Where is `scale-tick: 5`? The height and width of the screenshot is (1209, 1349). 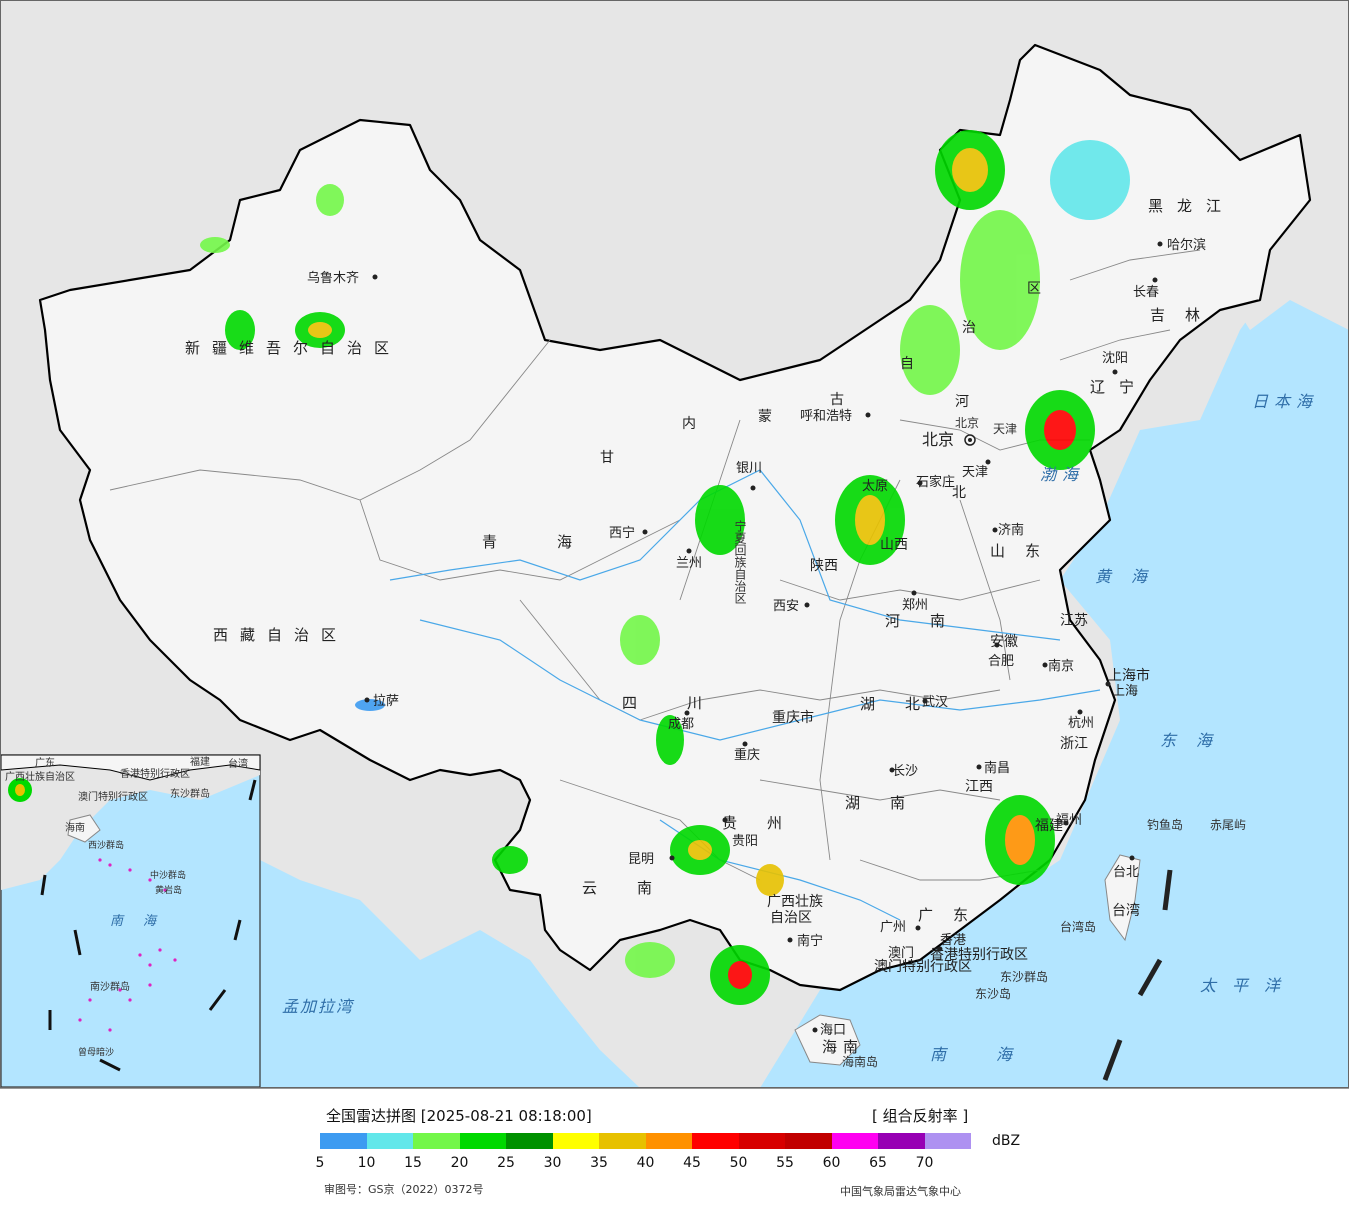 scale-tick: 5 is located at coordinates (320, 1163).